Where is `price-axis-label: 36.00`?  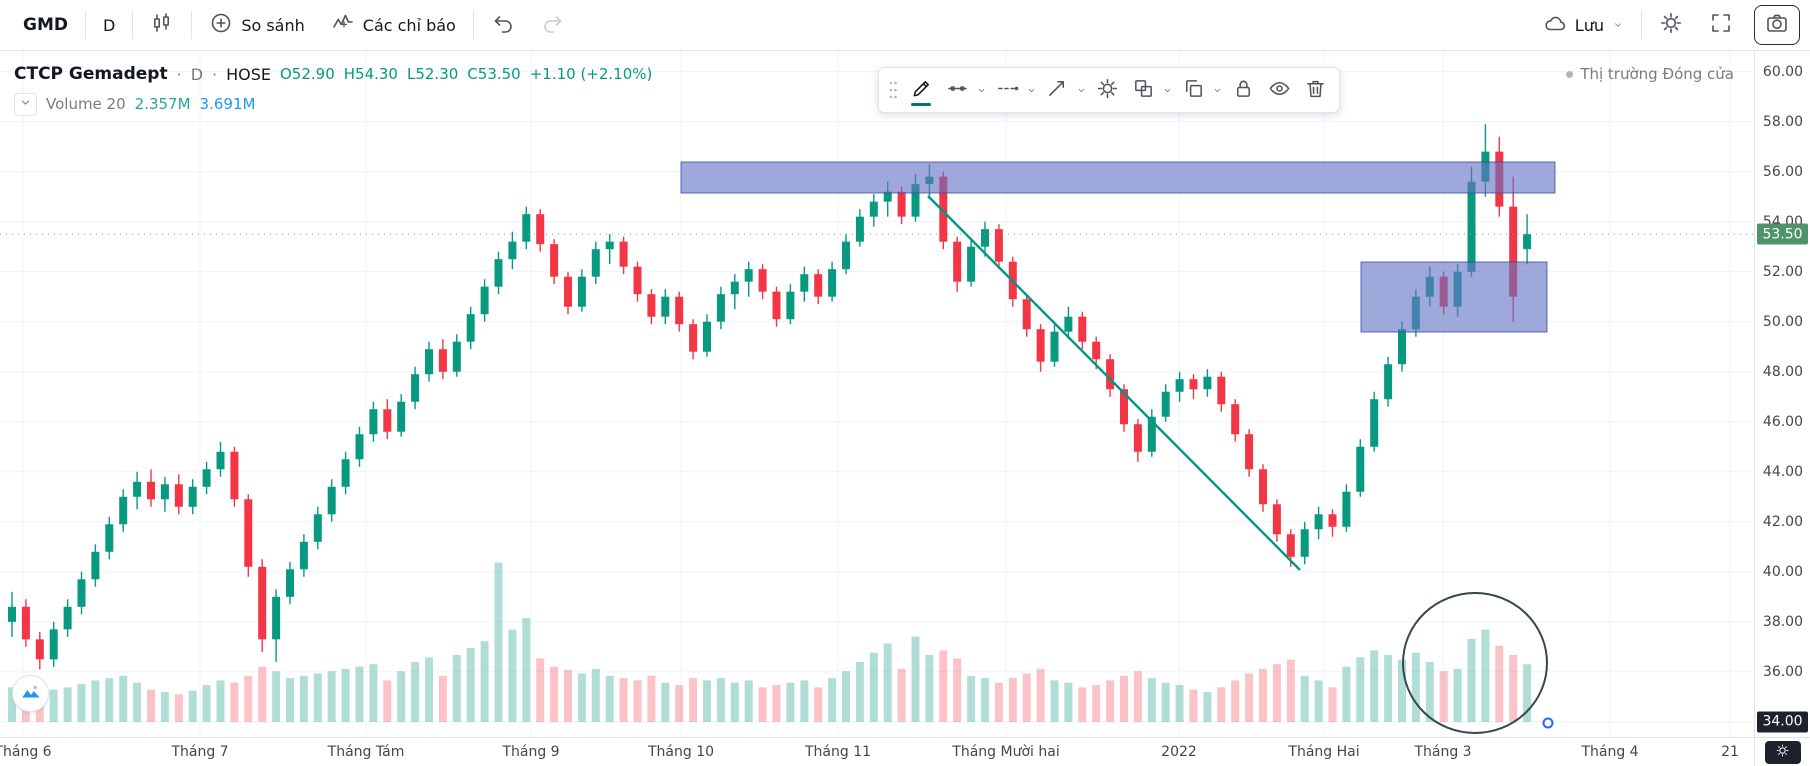
price-axis-label: 36.00 is located at coordinates (1782, 671).